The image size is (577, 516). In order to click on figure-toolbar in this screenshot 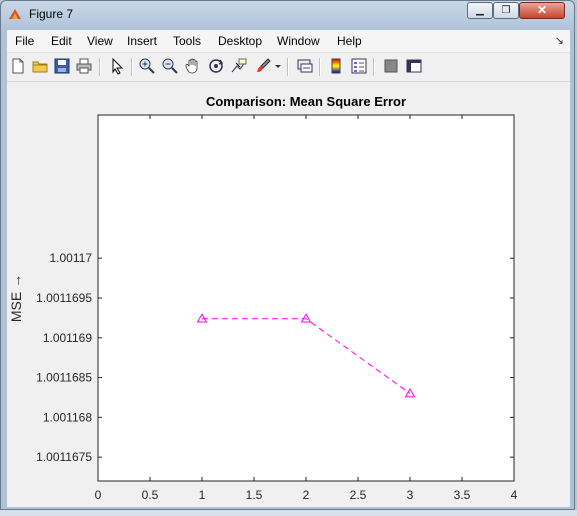, I will do `click(288, 67)`.